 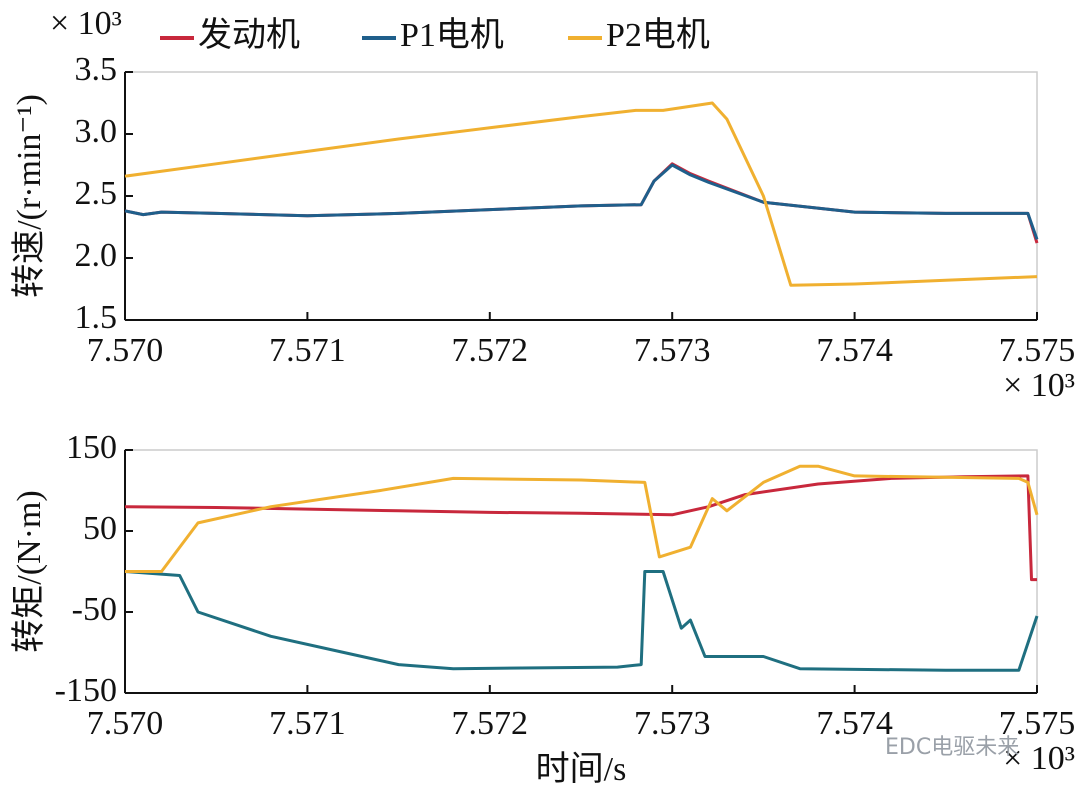 I want to click on watermark: EDC电驱未来, so click(x=952, y=747).